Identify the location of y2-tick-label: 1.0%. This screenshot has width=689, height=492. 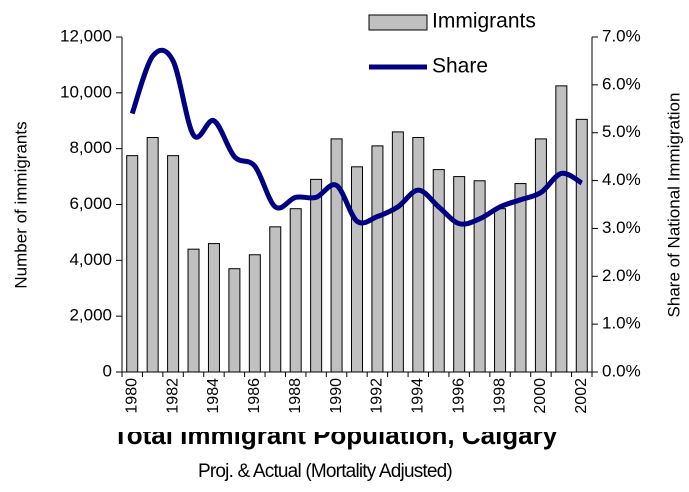
(621, 323).